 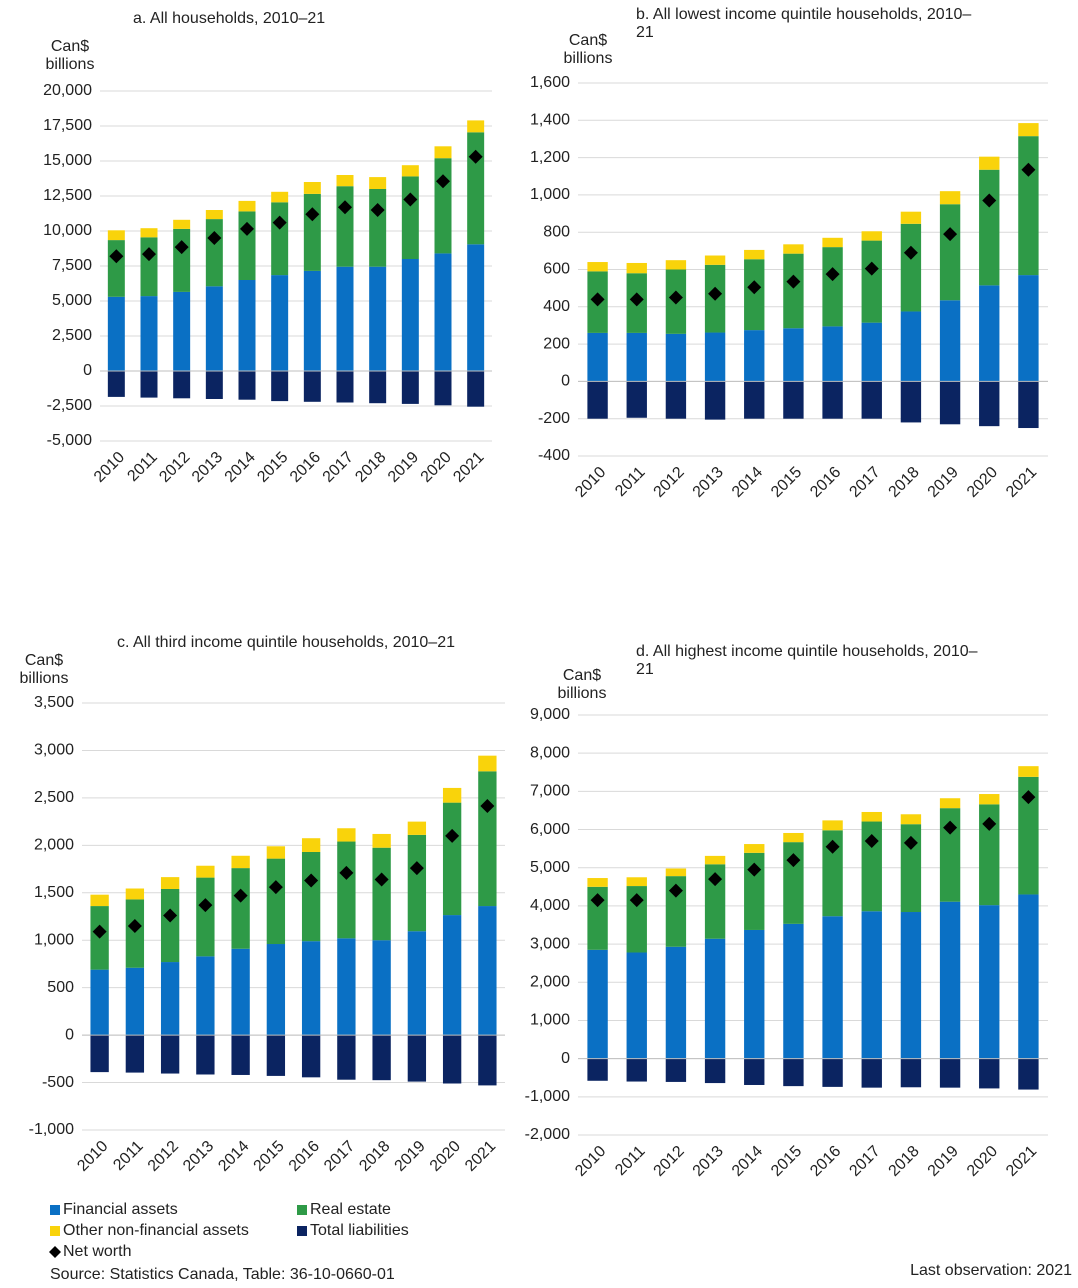 What do you see at coordinates (565, 1058) in the screenshot?
I see `y-tick-label: 0` at bounding box center [565, 1058].